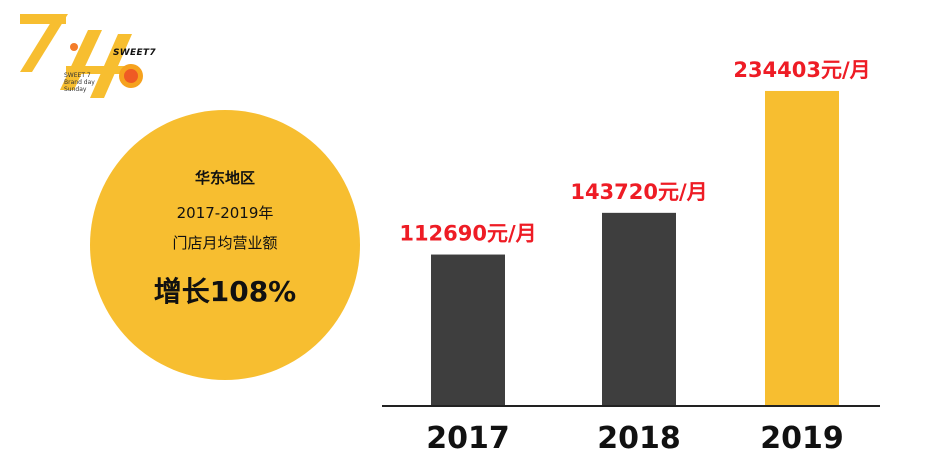 Image resolution: width=939 pixels, height=465 pixels. What do you see at coordinates (639, 438) in the screenshot?
I see `x-tick-label-2018: 2018` at bounding box center [639, 438].